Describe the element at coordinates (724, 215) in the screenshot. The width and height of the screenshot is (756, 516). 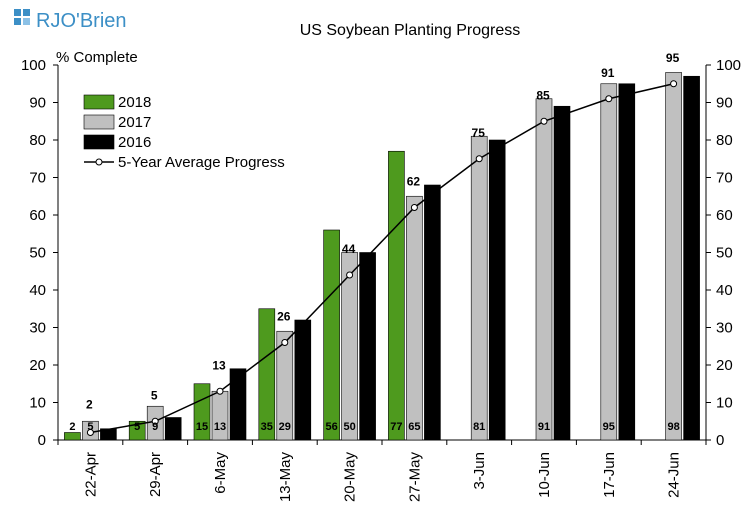
I see `y-tick-label-right: 60` at that location.